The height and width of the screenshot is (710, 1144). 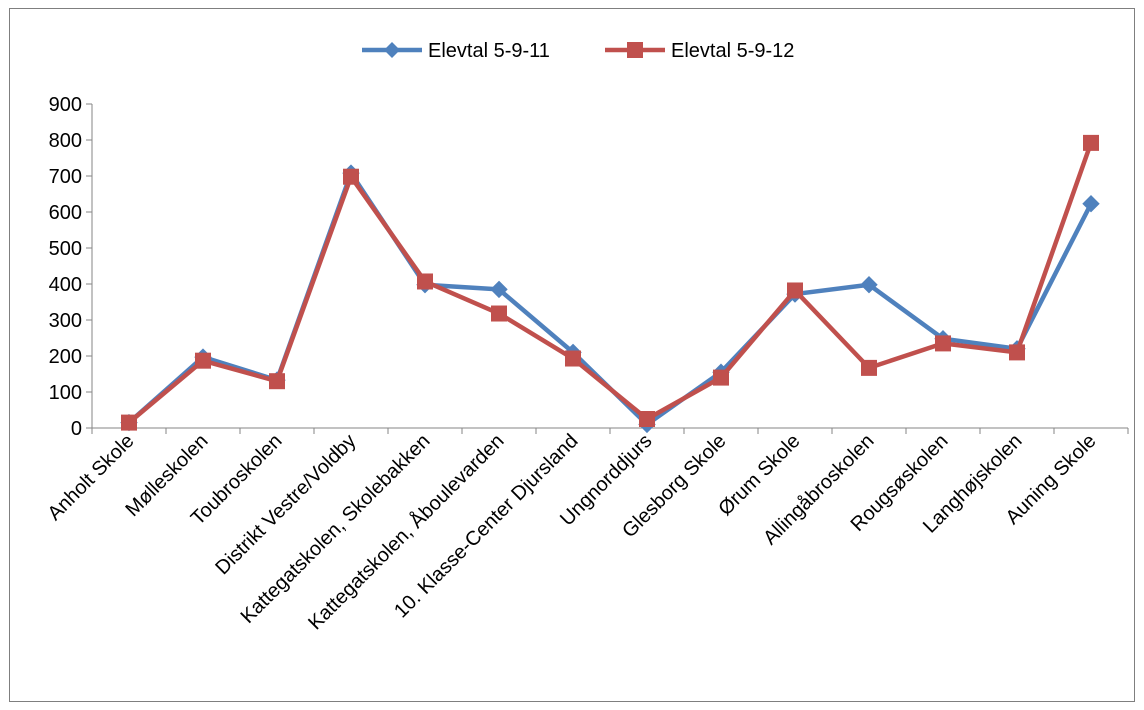 What do you see at coordinates (65, 285) in the screenshot?
I see `y-tick-label: 400` at bounding box center [65, 285].